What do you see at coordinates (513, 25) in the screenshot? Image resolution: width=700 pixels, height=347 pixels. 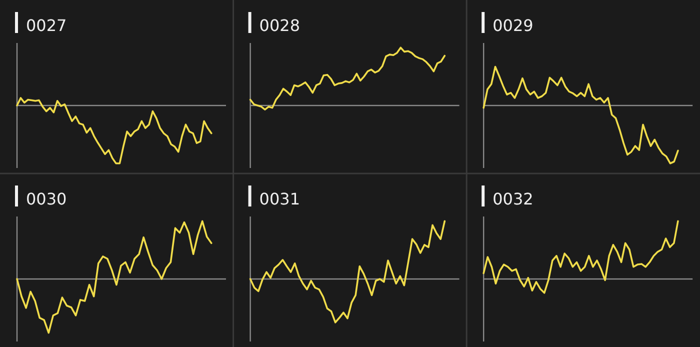 I see `chart-title: 0029` at bounding box center [513, 25].